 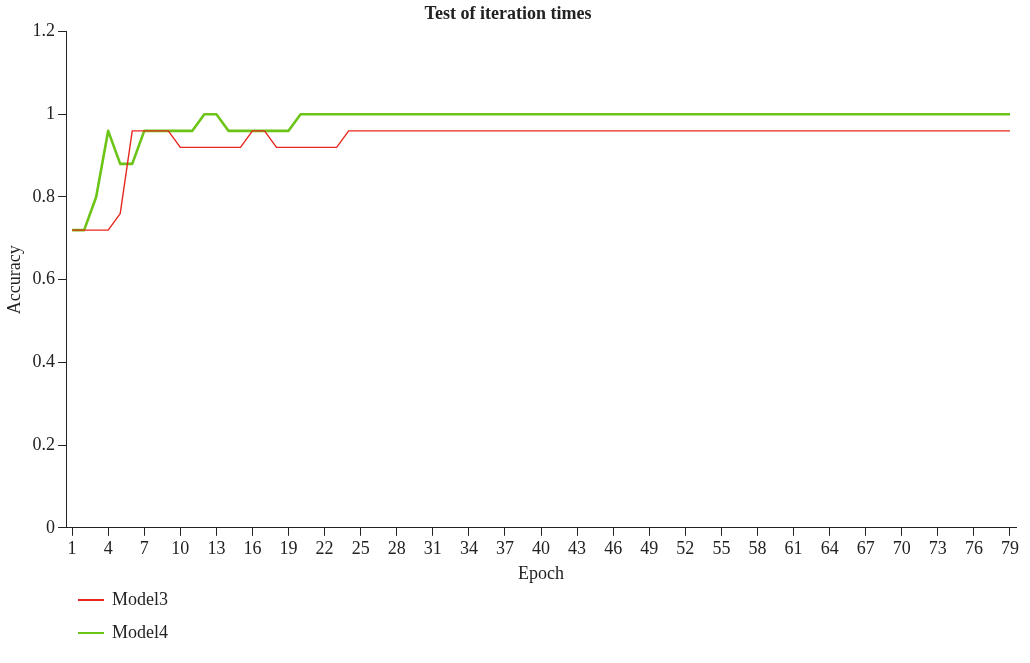 What do you see at coordinates (973, 548) in the screenshot?
I see `x-tick-label: 76` at bounding box center [973, 548].